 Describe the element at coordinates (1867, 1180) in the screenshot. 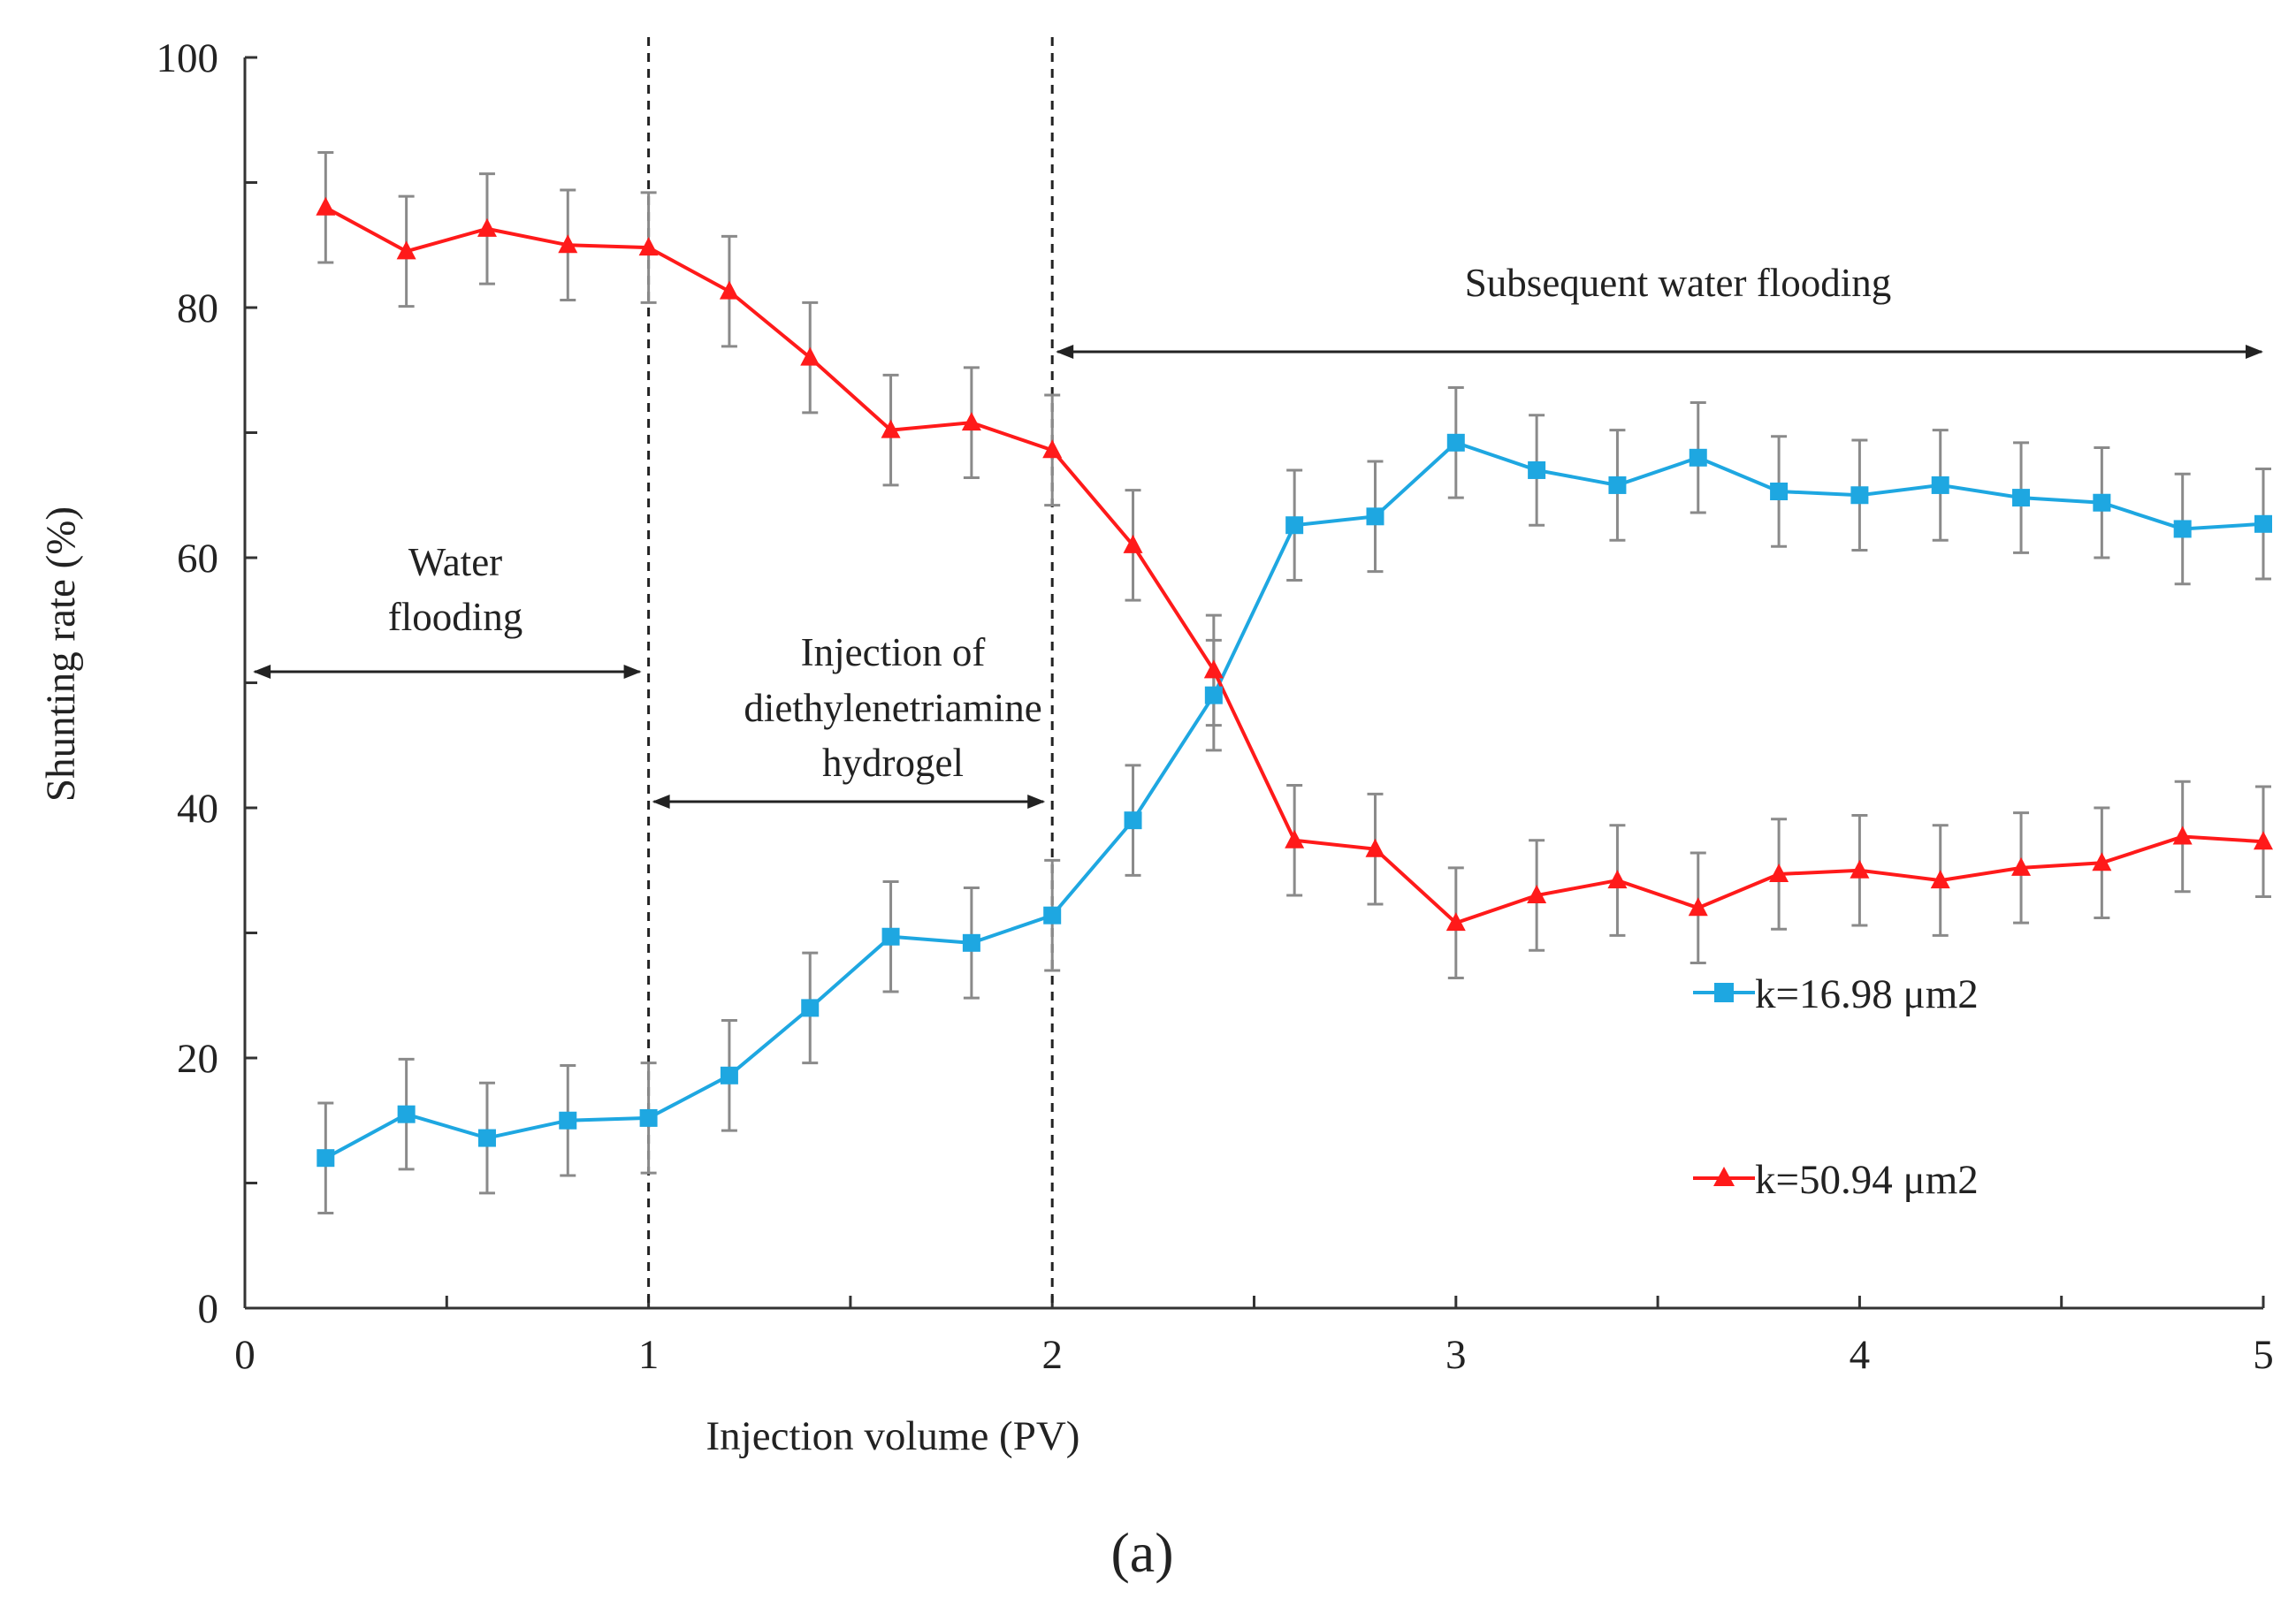

I see `legend-label-k50: k=50.94 μm2` at that location.